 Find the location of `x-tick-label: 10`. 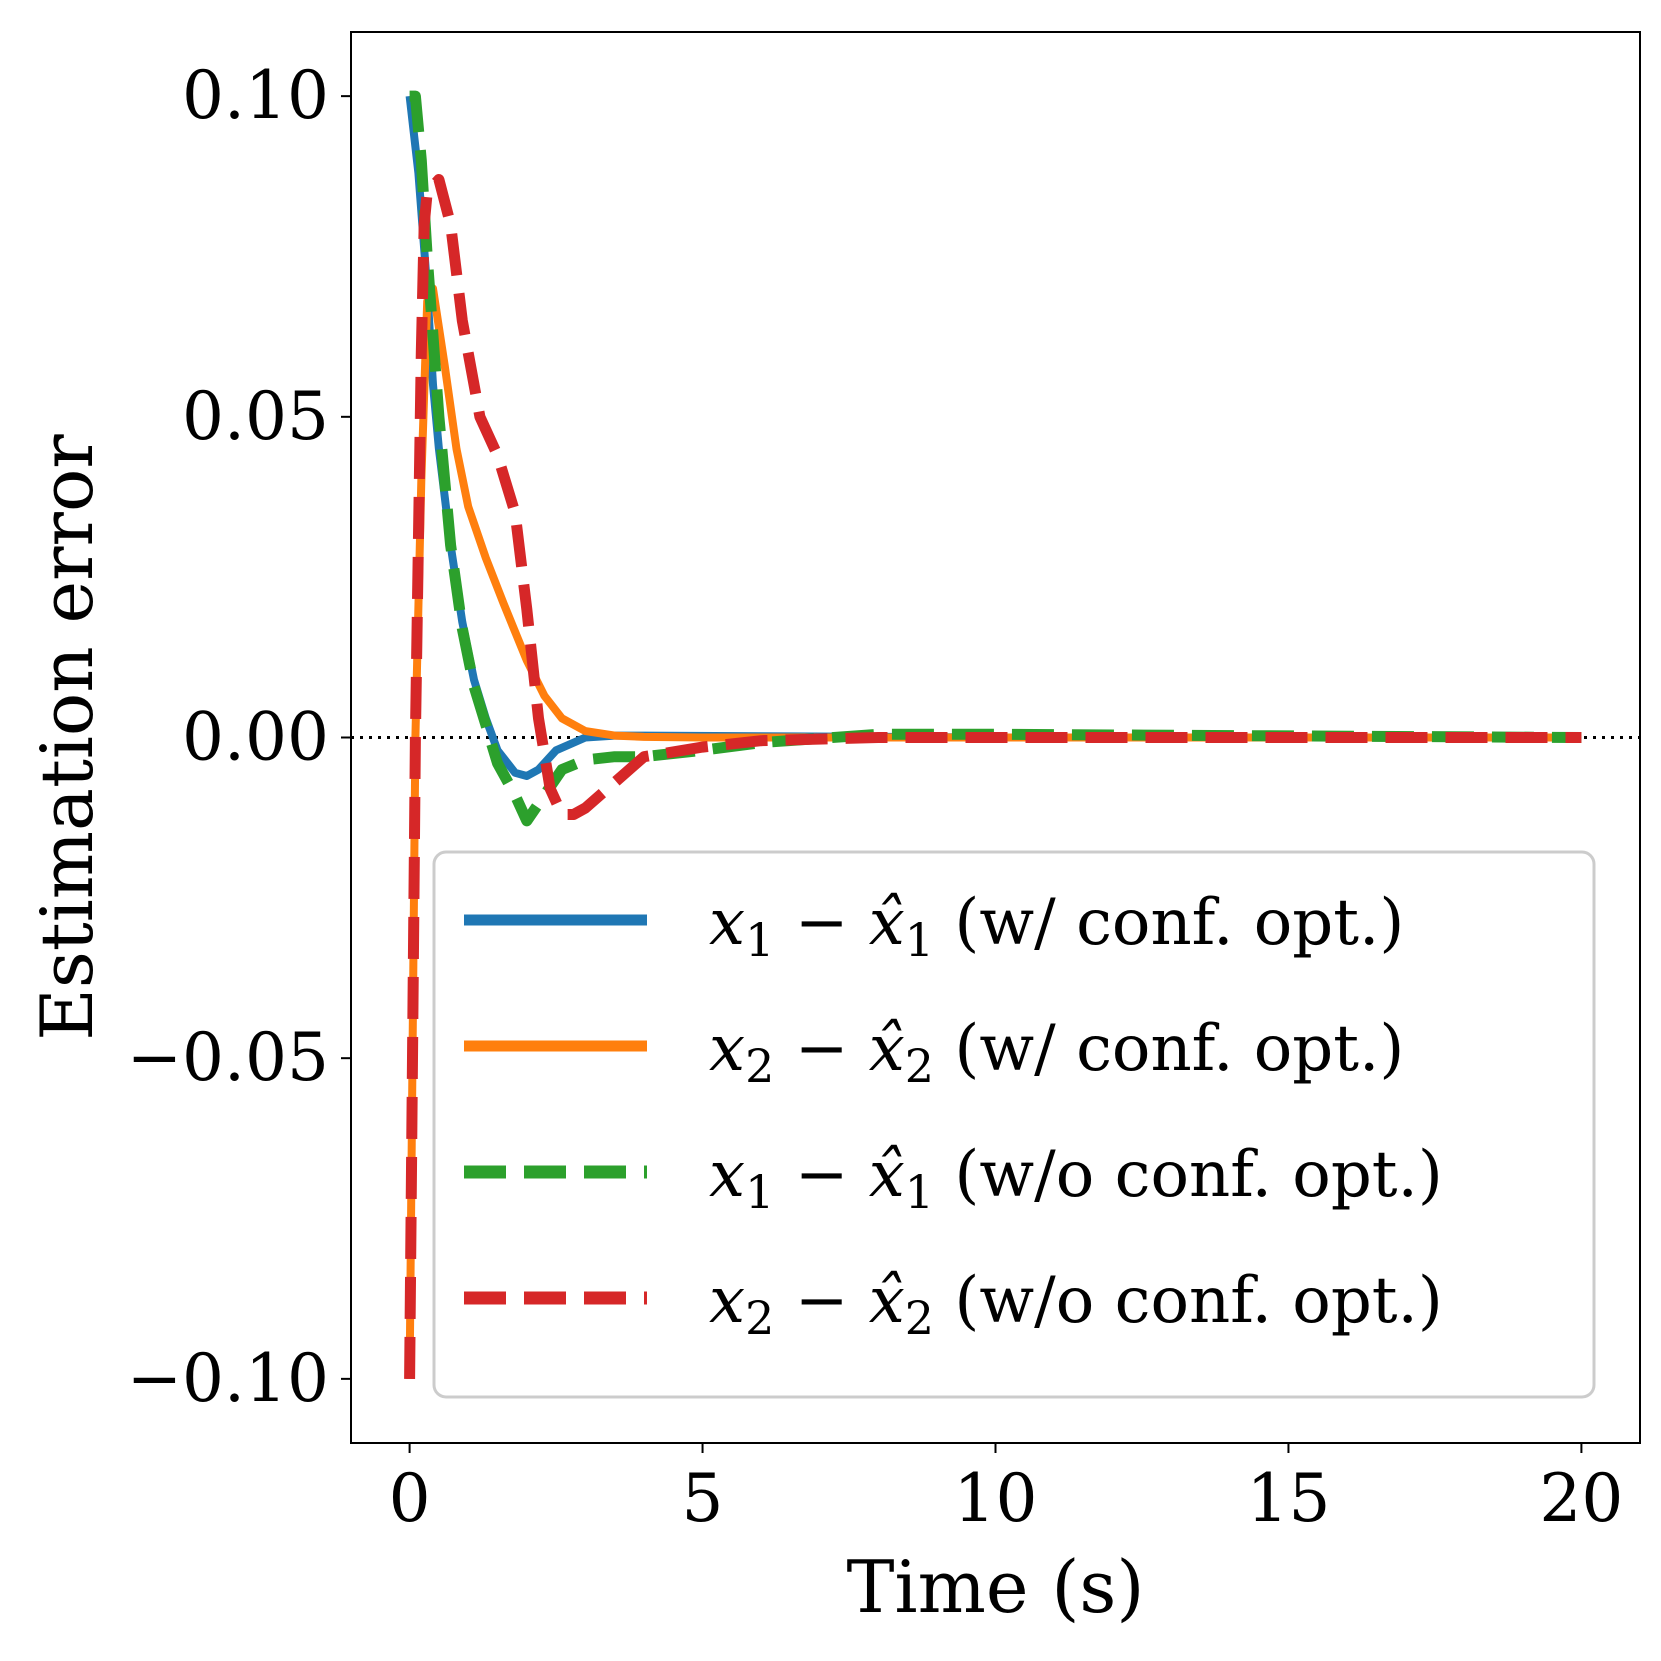

x-tick-label: 10 is located at coordinates (996, 1498).